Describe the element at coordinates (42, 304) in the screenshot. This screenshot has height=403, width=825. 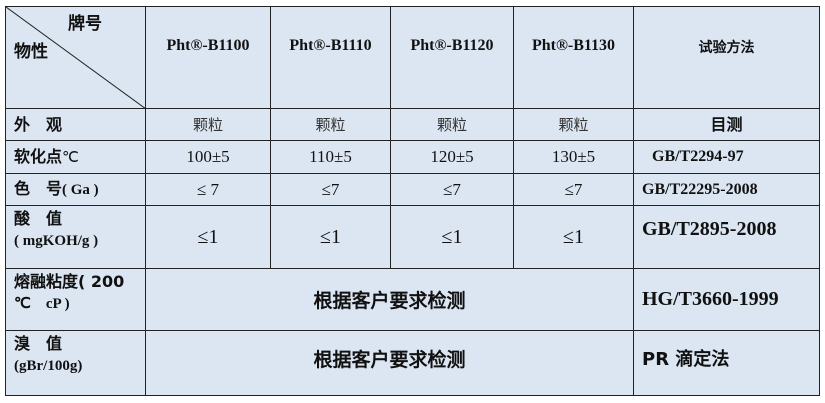
I see `property-unit: ℃ cP )` at that location.